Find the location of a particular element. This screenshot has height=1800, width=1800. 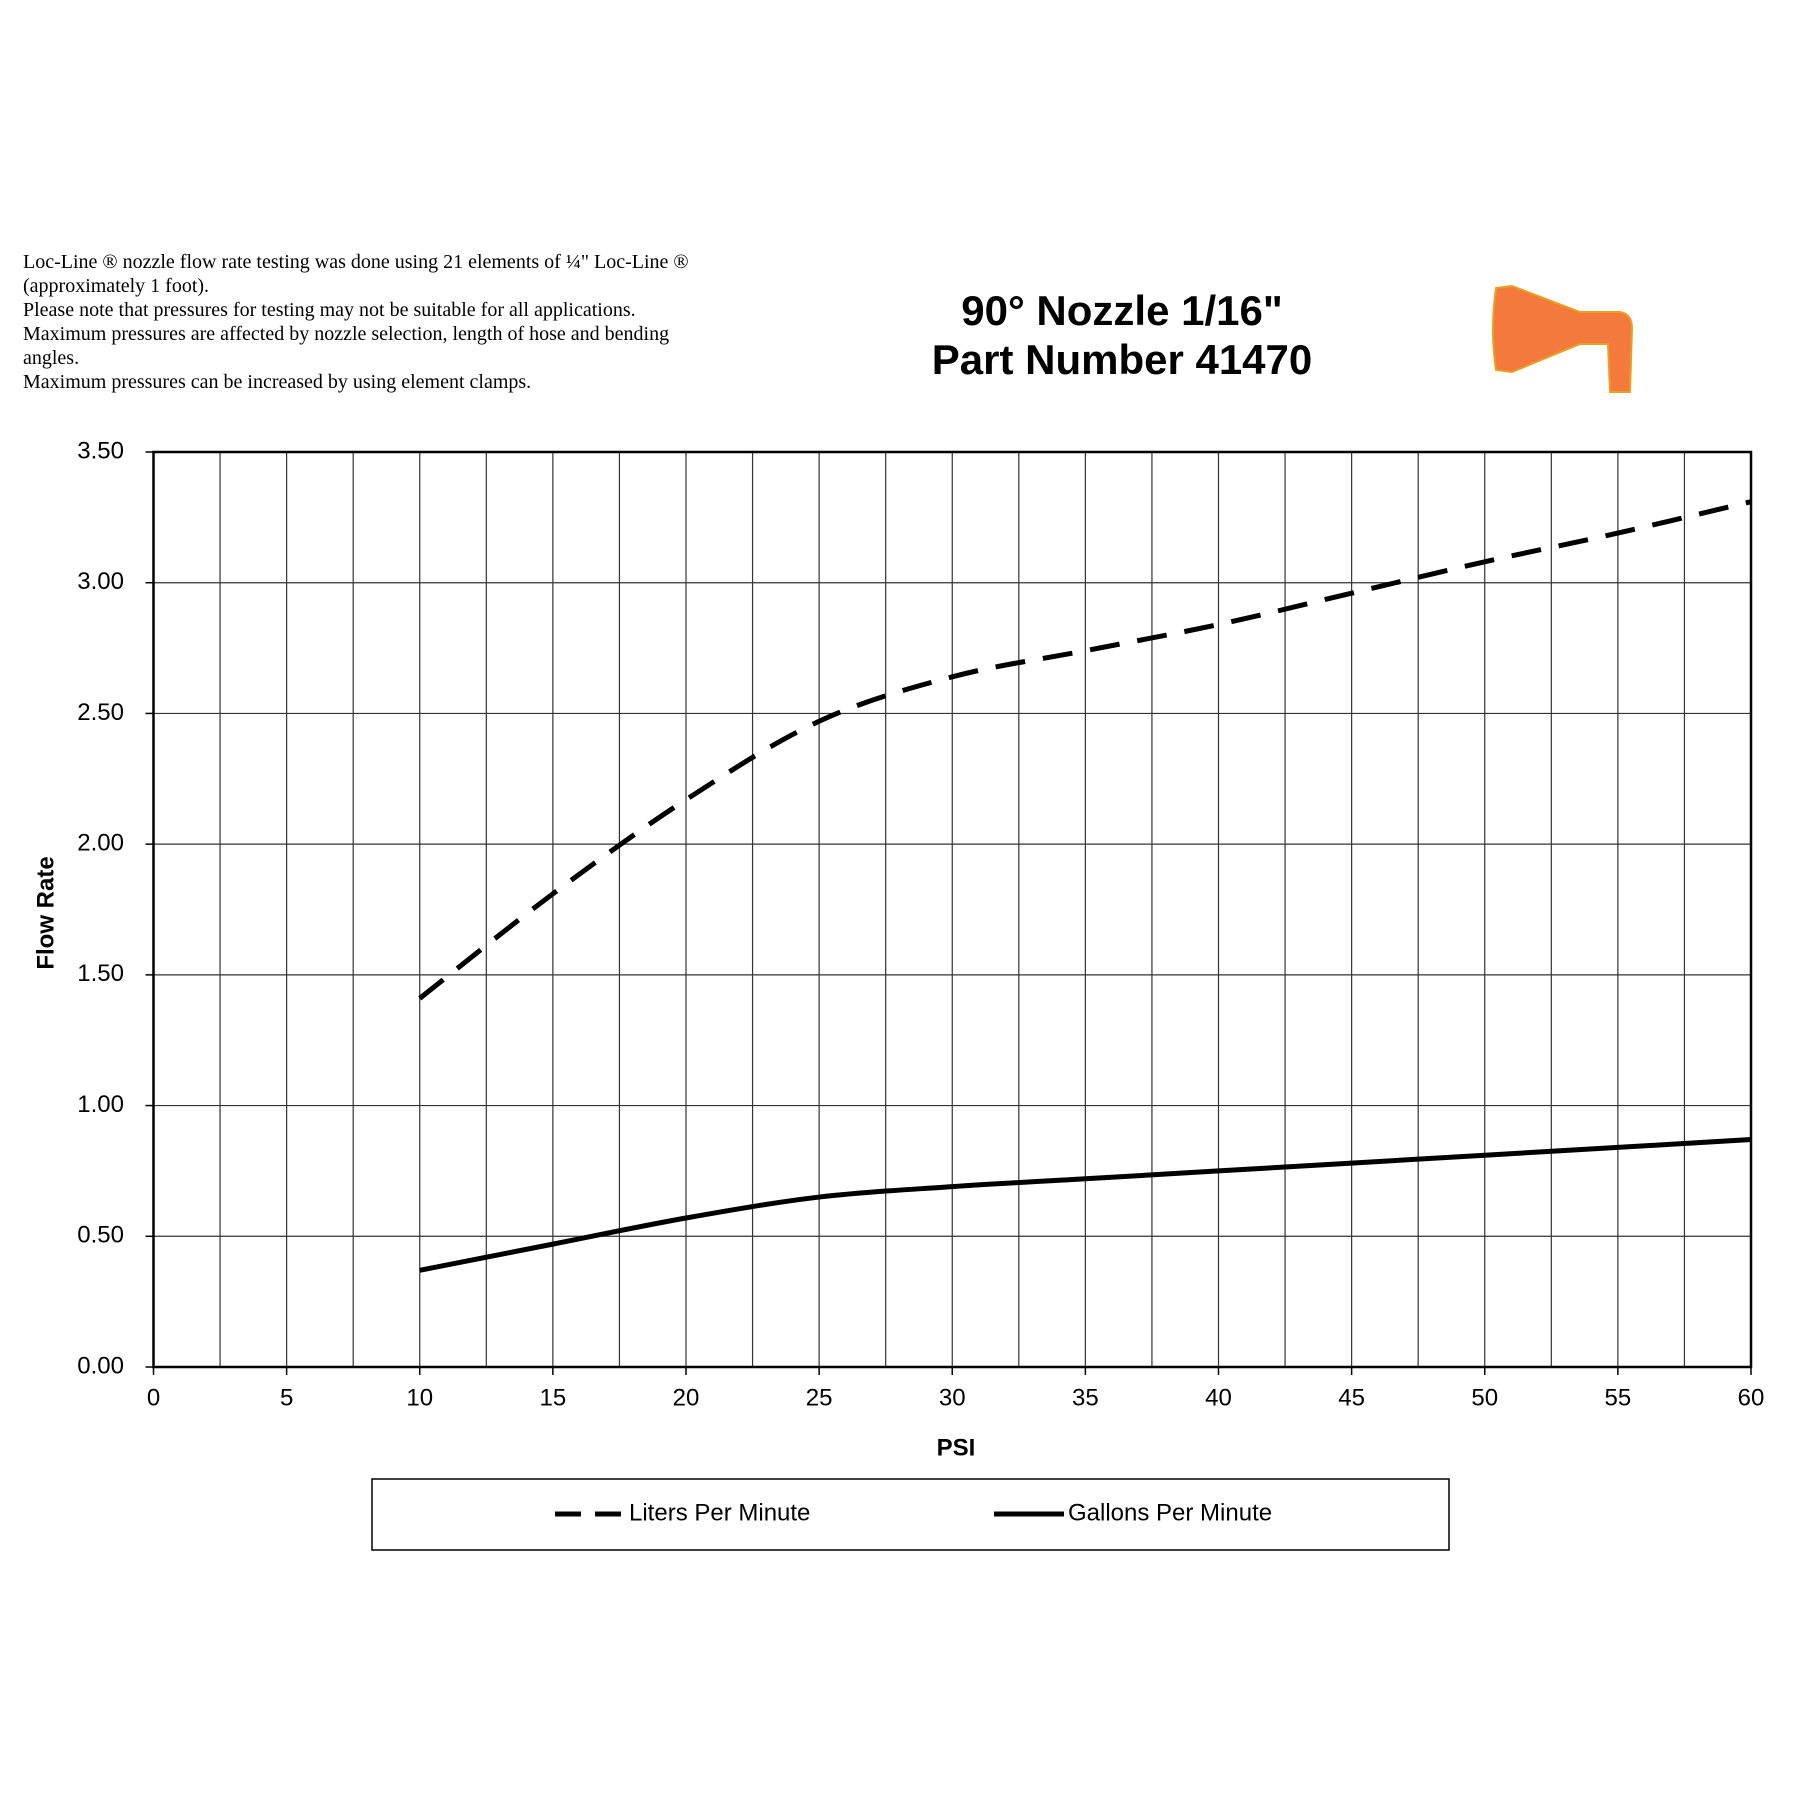

x-tick-label: 15 is located at coordinates (553, 1397).